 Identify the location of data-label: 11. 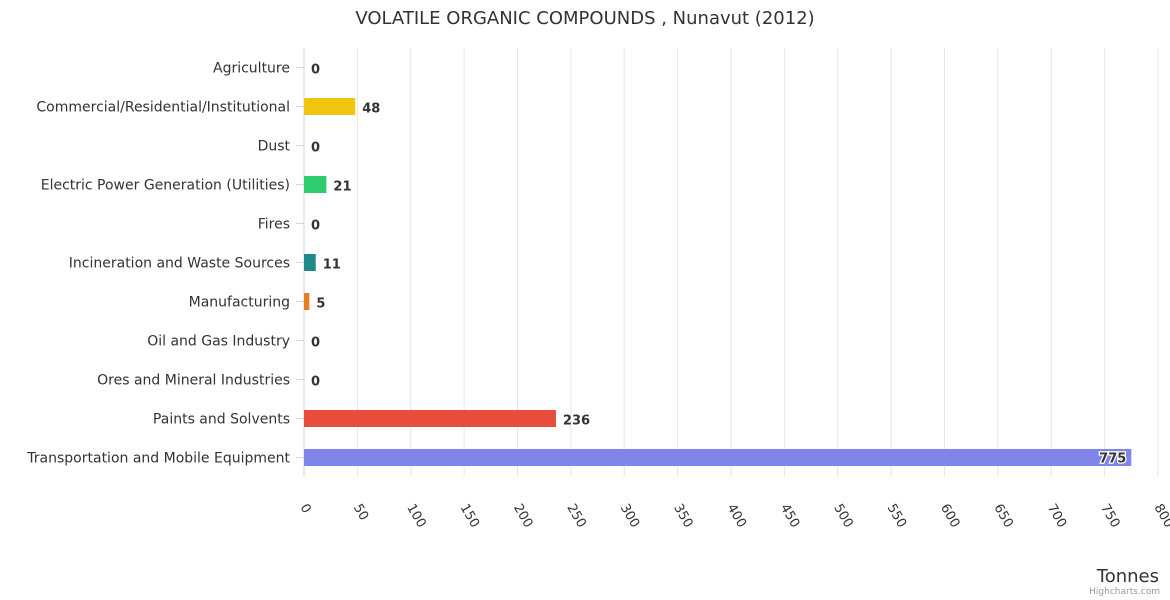
(332, 265).